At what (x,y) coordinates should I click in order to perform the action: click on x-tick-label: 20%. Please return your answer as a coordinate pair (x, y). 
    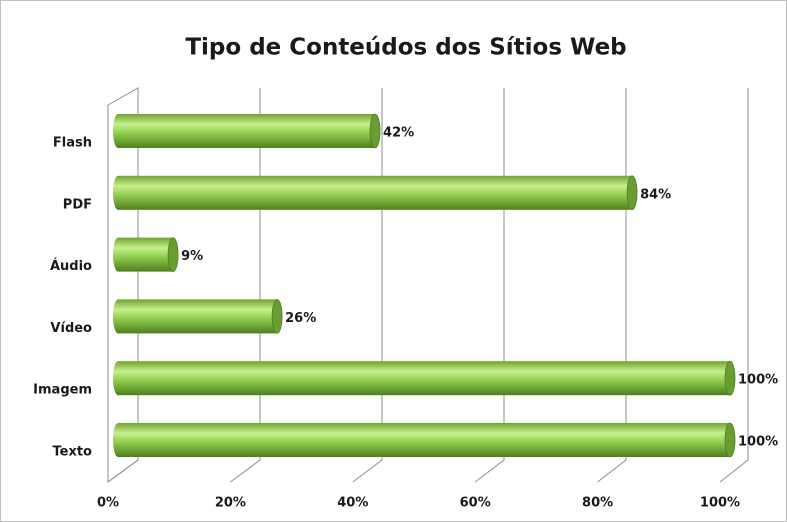
    Looking at the image, I should click on (230, 503).